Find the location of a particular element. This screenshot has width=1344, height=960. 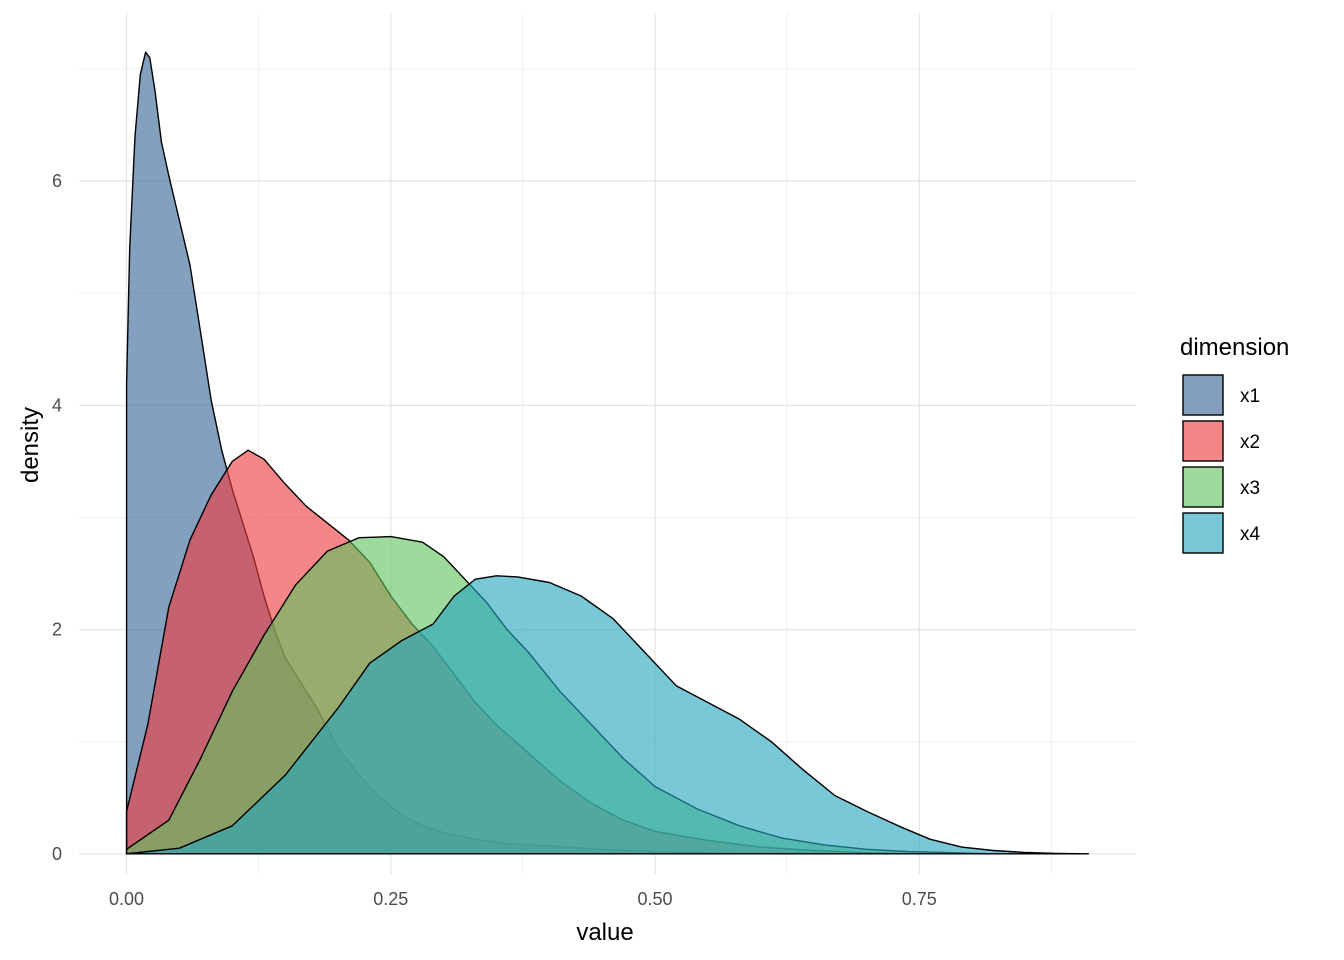

y-axis-title: density is located at coordinates (30, 445).